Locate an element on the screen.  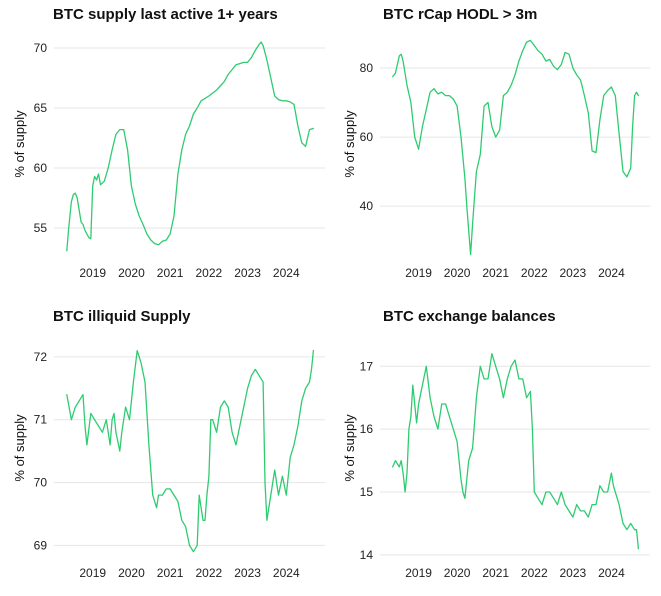
chart-title: BTC supply last active 1+ years is located at coordinates (165, 14).